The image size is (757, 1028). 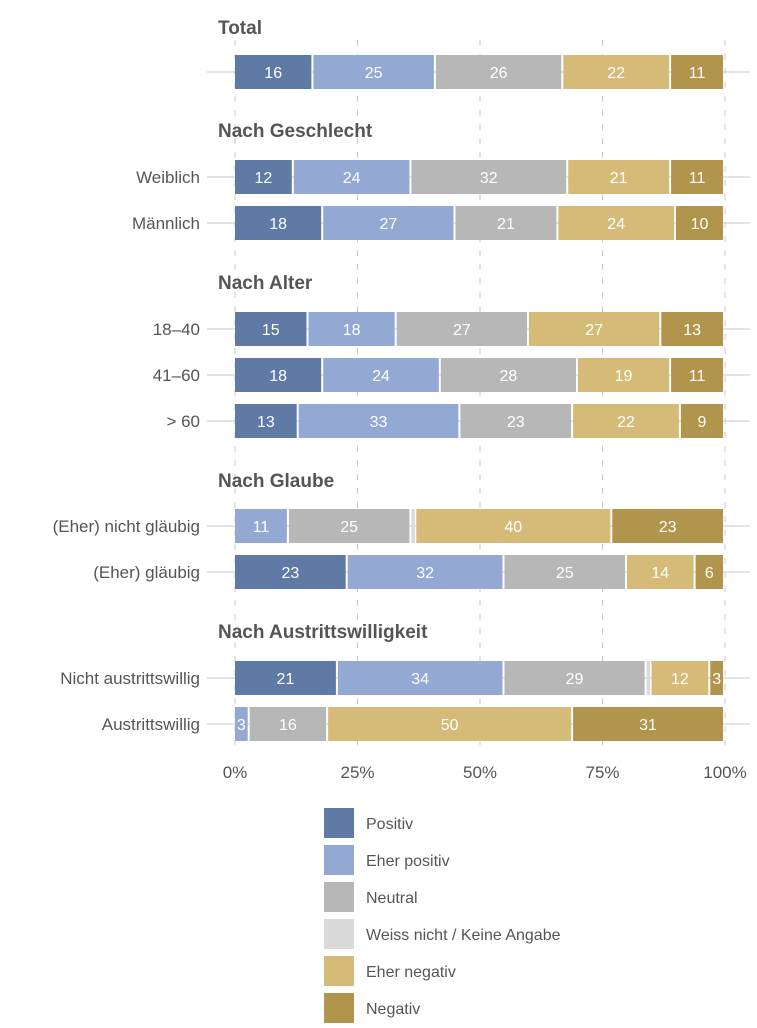 I want to click on data-label: 19, so click(x=624, y=376).